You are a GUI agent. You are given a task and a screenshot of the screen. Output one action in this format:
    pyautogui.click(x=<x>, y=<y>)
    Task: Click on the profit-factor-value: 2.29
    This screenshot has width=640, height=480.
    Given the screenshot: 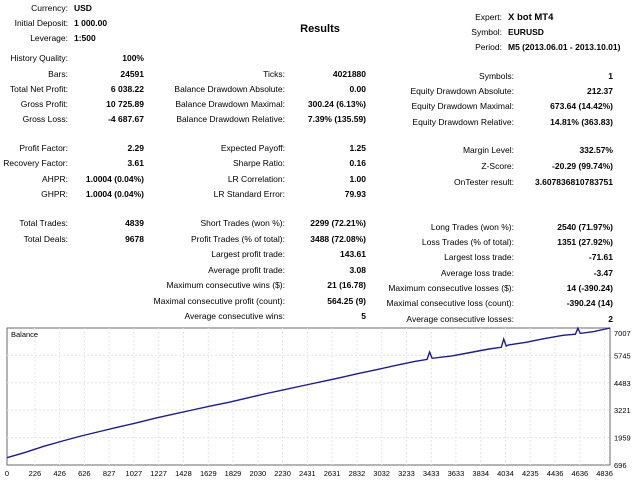 What is the action you would take?
    pyautogui.click(x=135, y=148)
    